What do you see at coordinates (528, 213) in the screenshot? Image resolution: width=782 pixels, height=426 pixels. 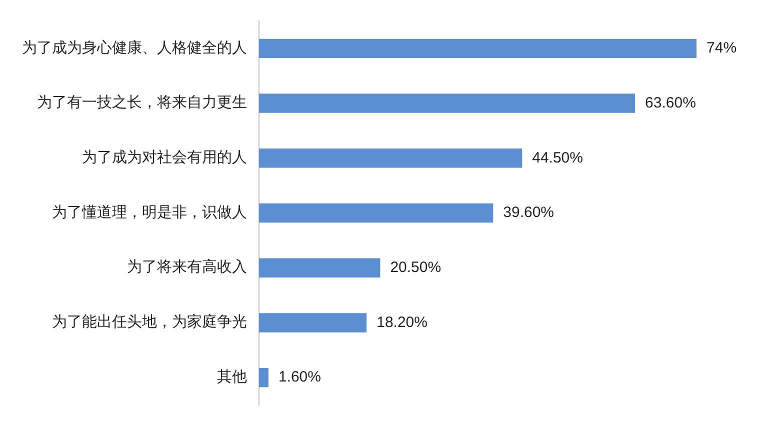 I see `data-label: 39.60%` at bounding box center [528, 213].